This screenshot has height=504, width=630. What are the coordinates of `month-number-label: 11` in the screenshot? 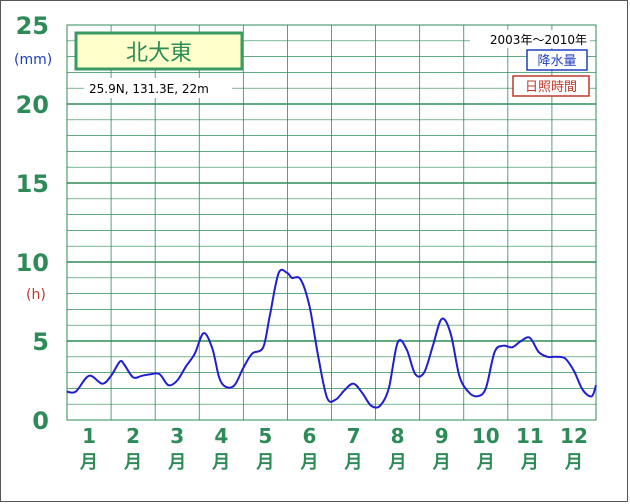 It's located at (530, 436).